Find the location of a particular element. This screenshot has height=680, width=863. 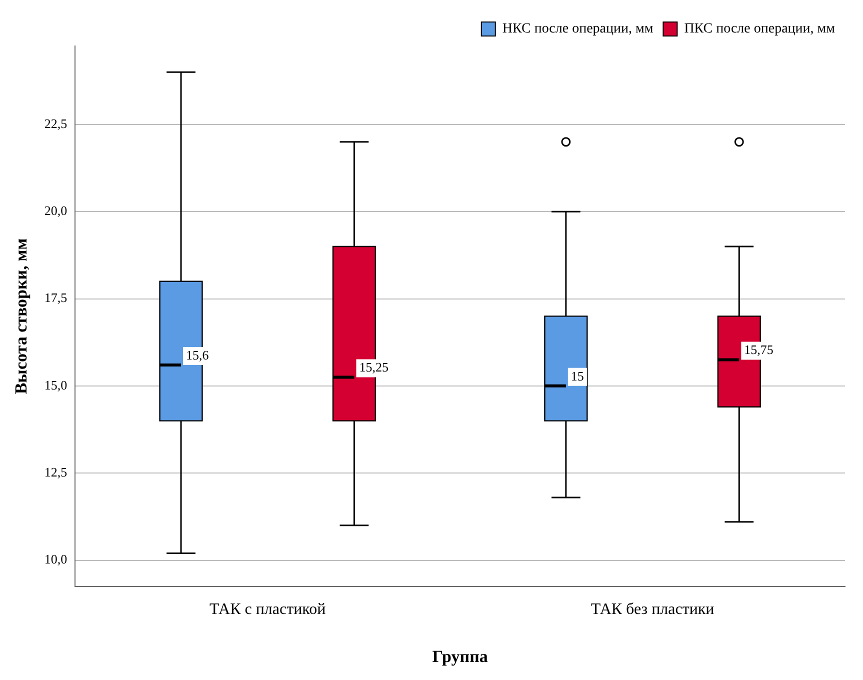

legend-label: ПКС после операции, мм is located at coordinates (760, 29).